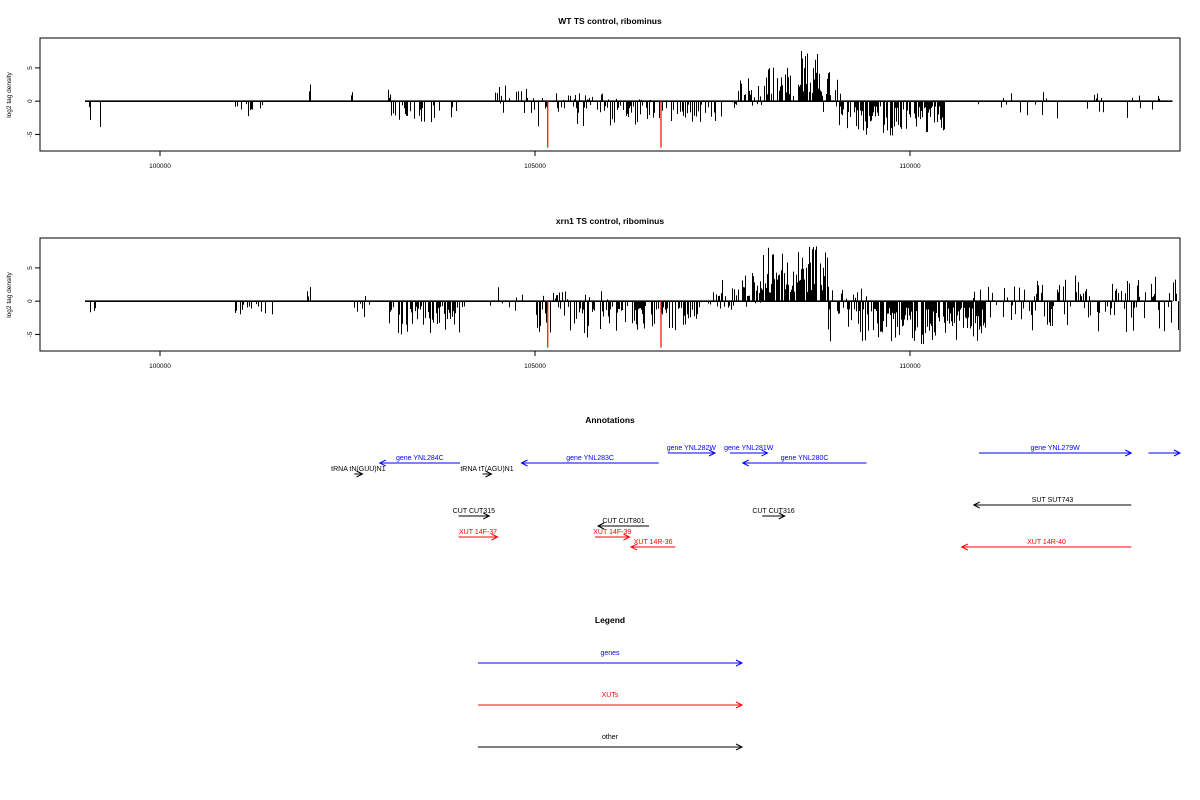  What do you see at coordinates (749, 448) in the screenshot?
I see `annotation-label: gene YNL281W` at bounding box center [749, 448].